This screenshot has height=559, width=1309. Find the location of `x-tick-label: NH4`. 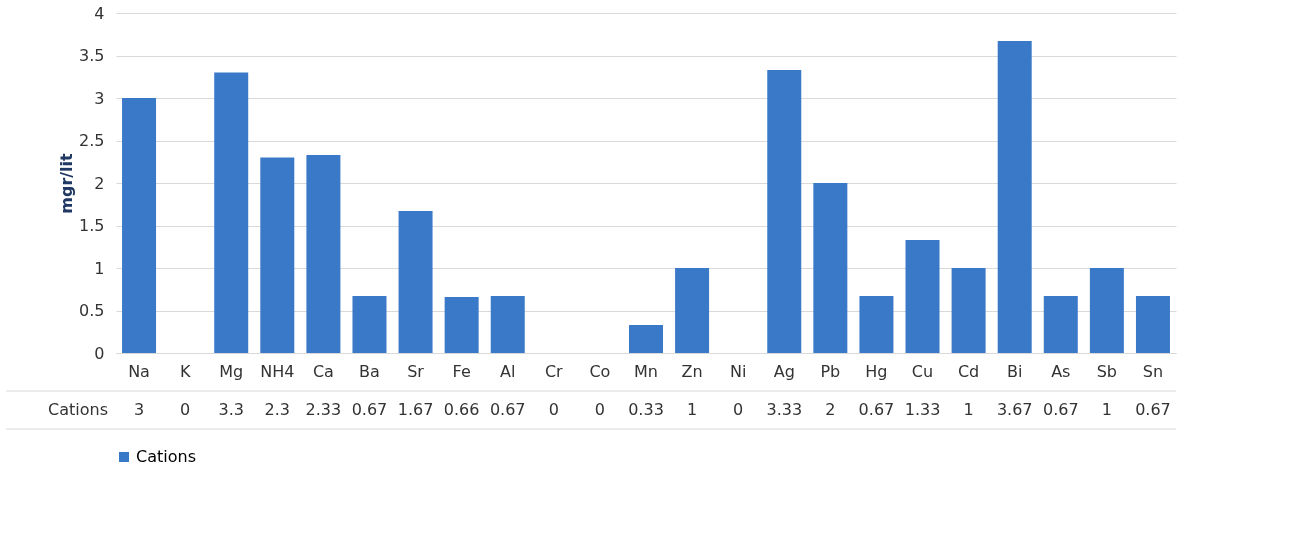

x-tick-label: NH4 is located at coordinates (277, 371).